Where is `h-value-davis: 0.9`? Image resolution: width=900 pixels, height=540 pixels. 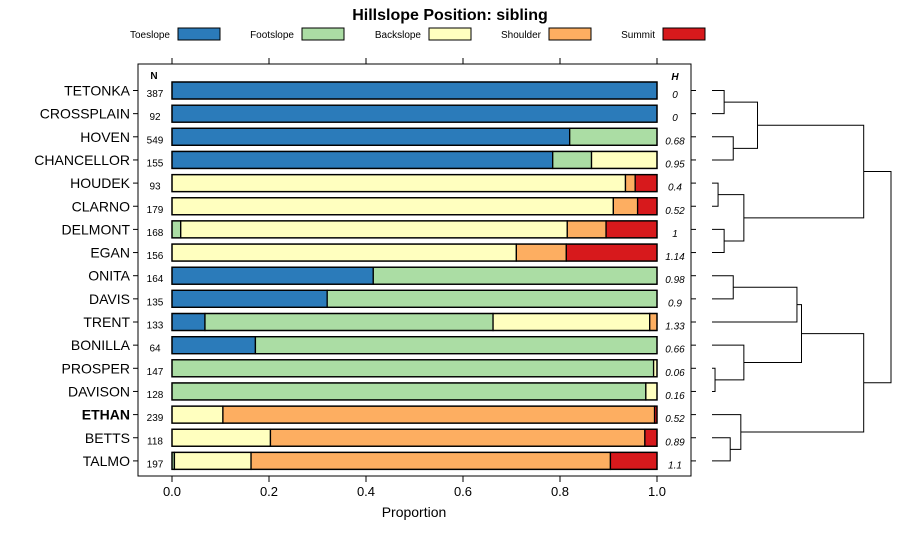 h-value-davis: 0.9 is located at coordinates (675, 303).